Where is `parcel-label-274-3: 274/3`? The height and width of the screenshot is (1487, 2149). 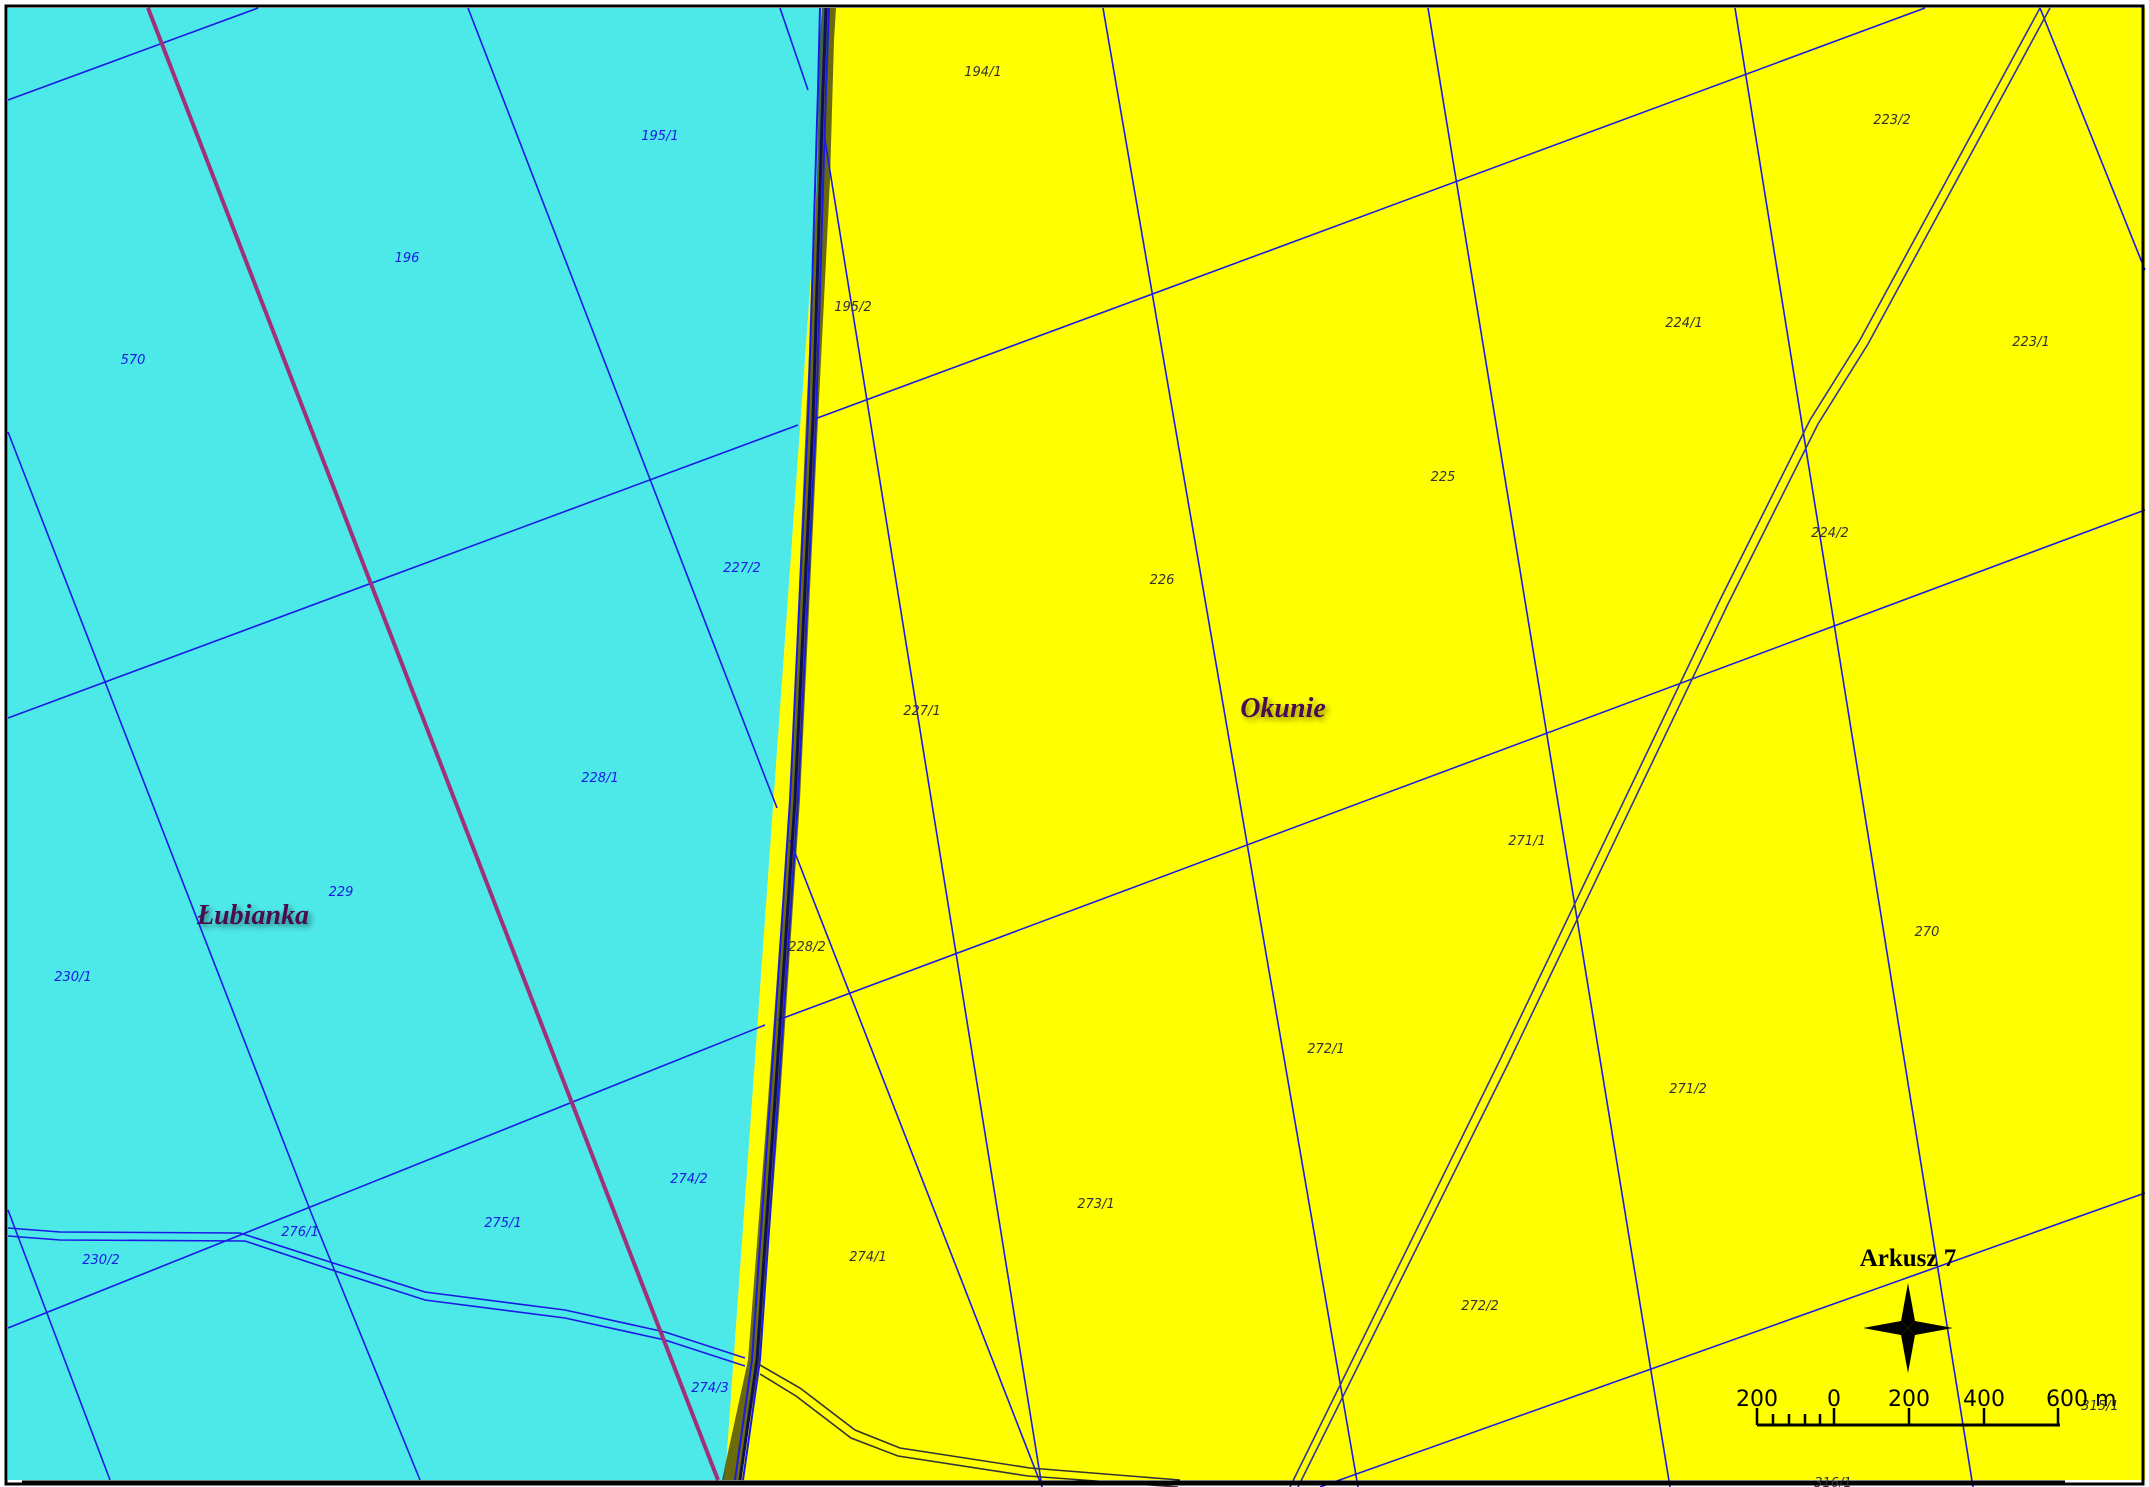 parcel-label-274-3: 274/3 is located at coordinates (709, 1388).